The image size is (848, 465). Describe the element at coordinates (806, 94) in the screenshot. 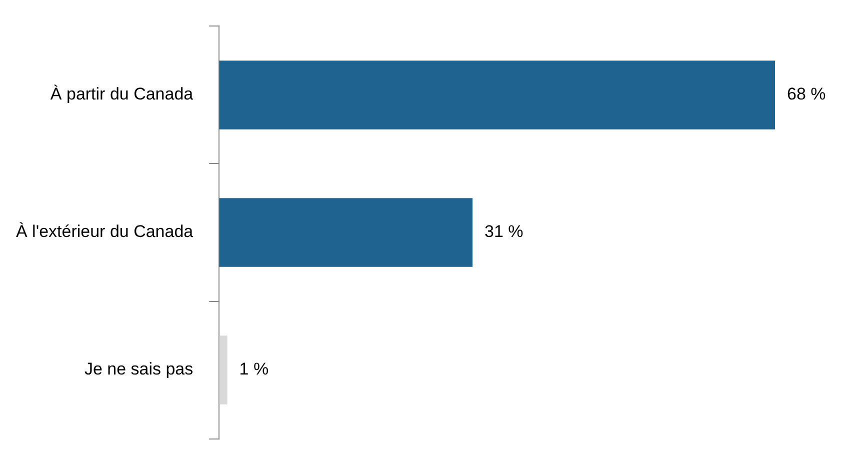

I see `data-label: 68 %` at that location.